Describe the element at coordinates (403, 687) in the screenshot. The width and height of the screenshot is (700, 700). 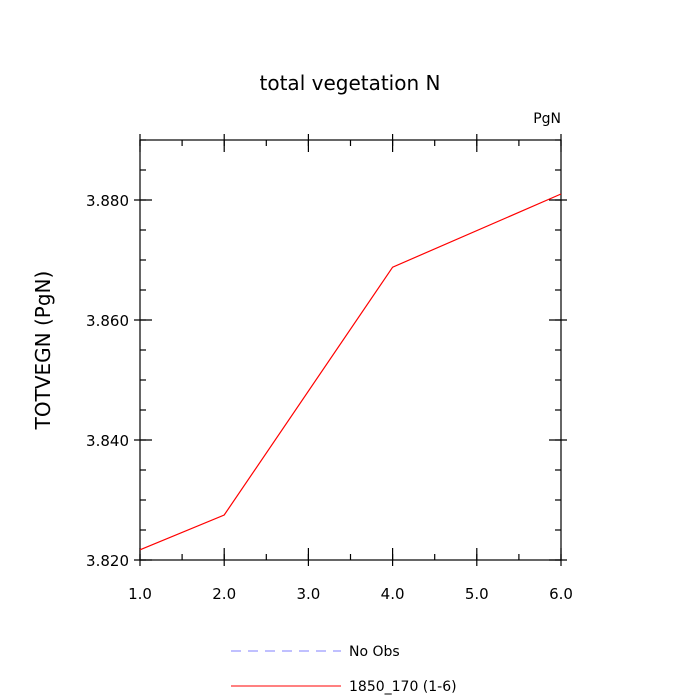
I see `legend-label: 1850_170 (1-6)` at that location.